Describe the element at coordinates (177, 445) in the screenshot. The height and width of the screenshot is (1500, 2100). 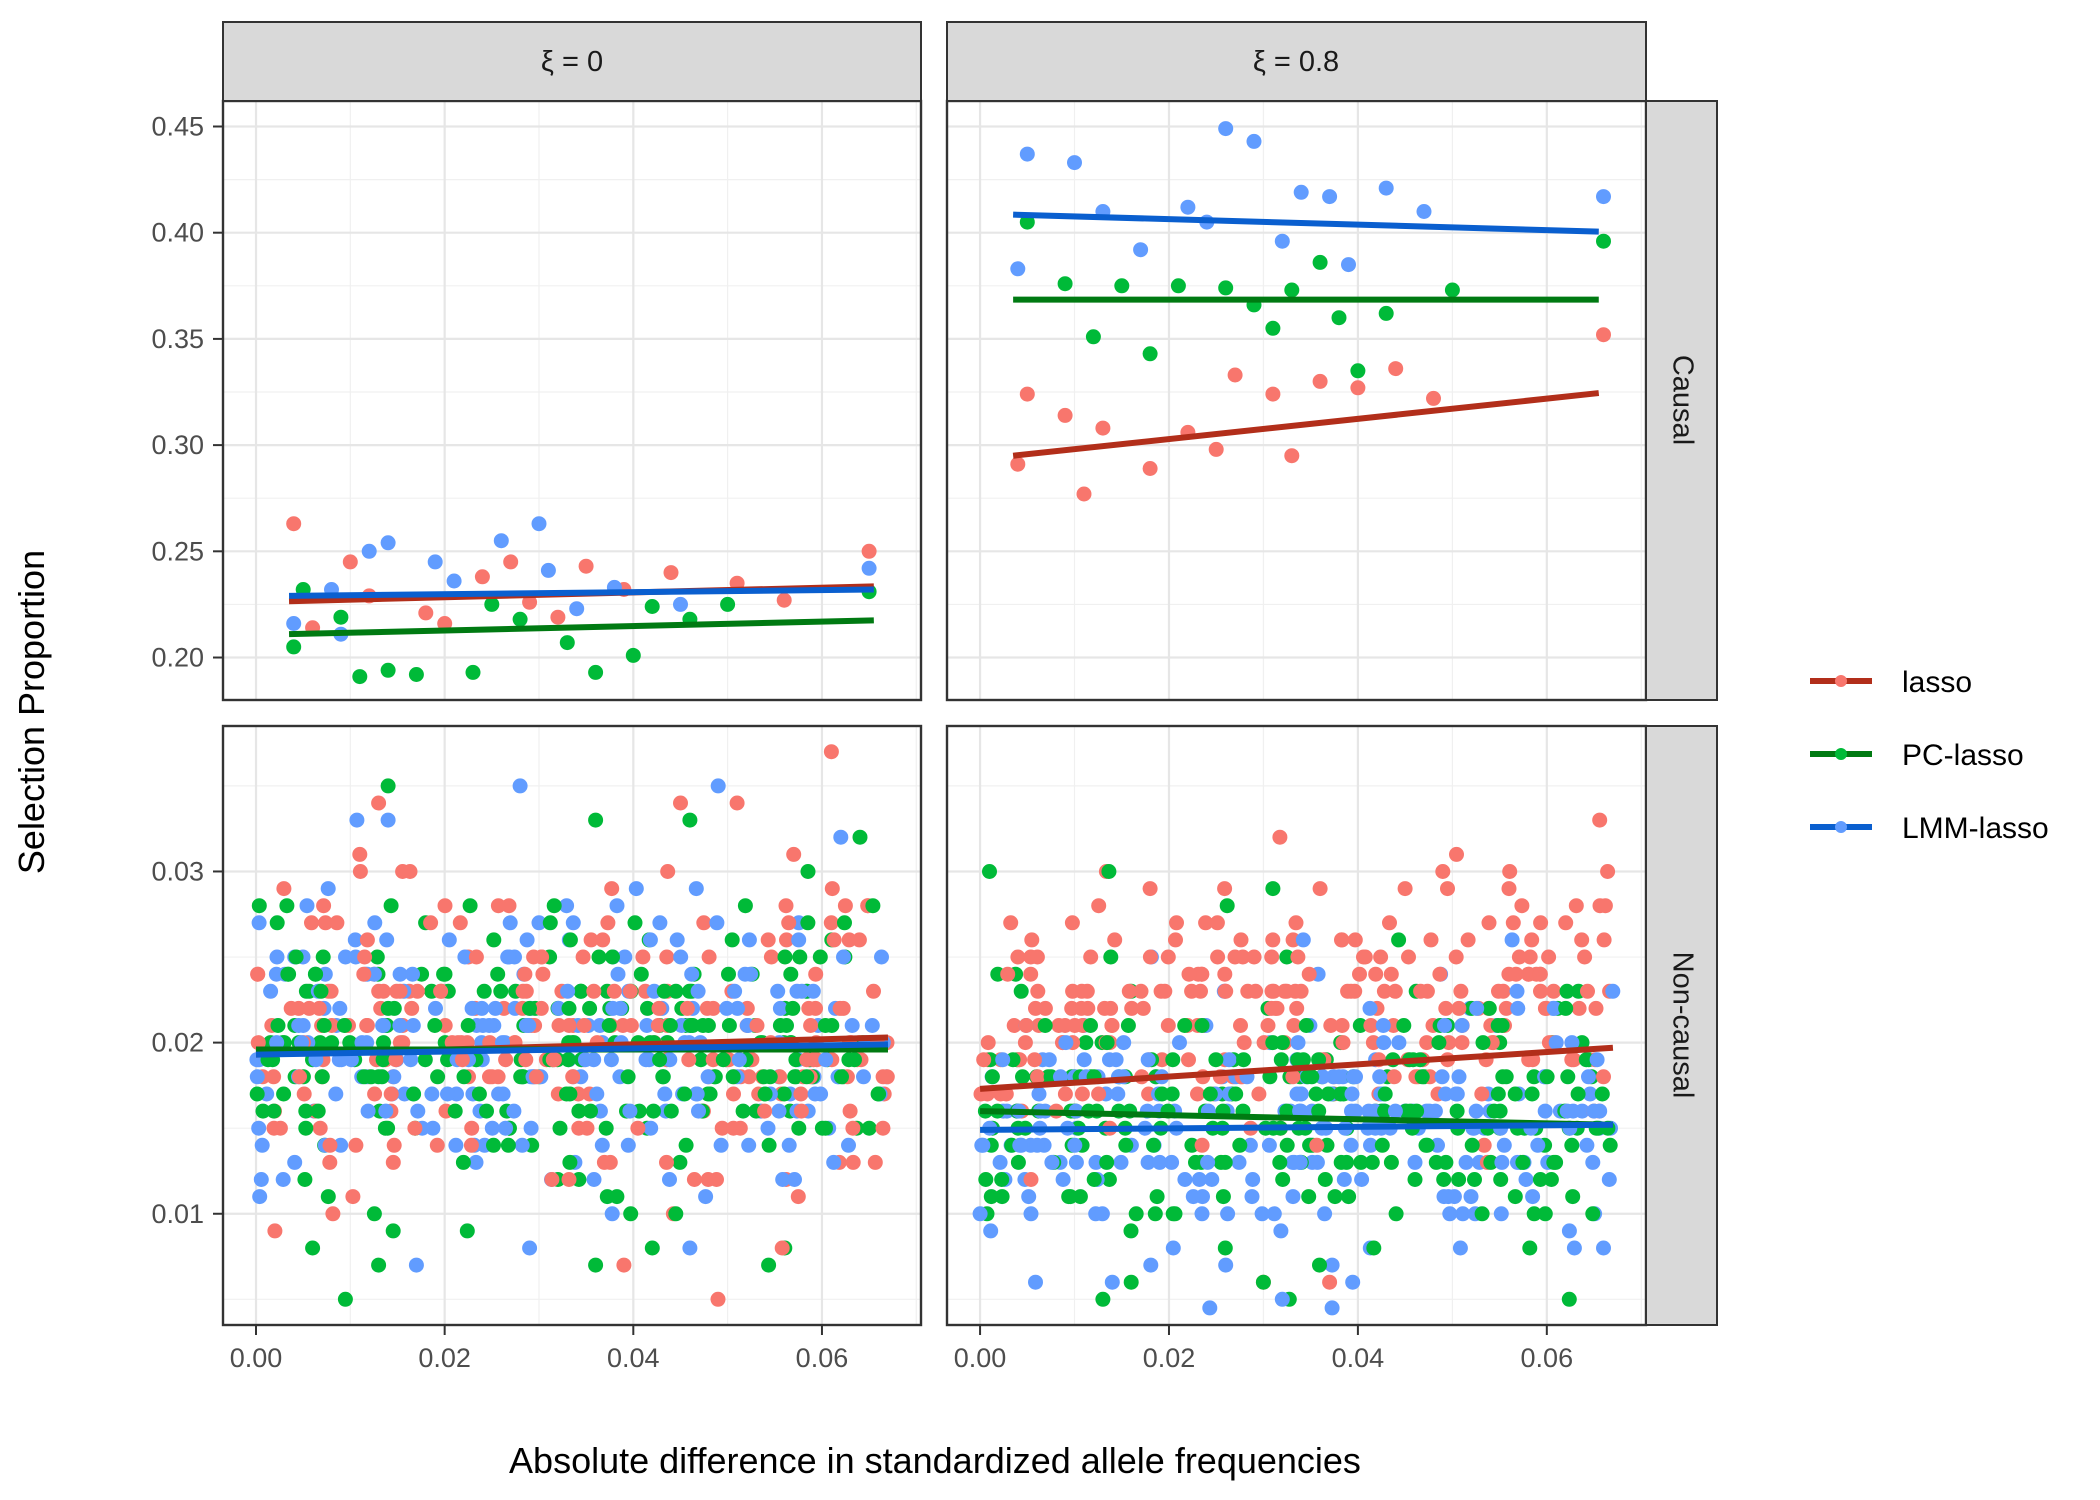
I see `y-tick-label: 0.30` at that location.